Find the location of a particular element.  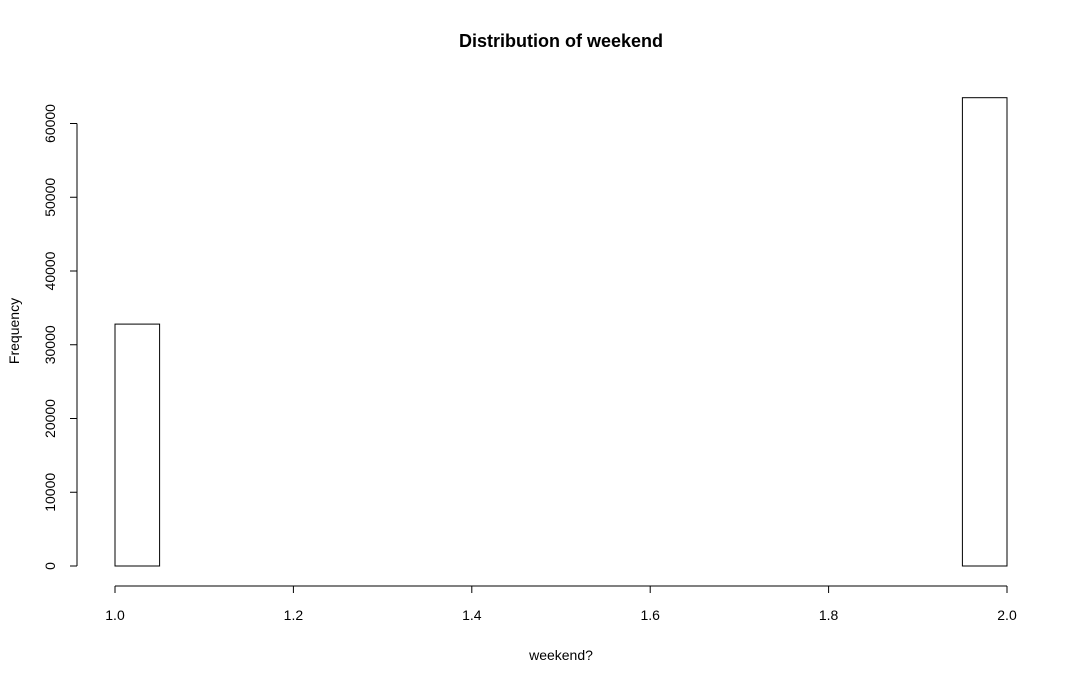

chart-title: Distribution of weekend is located at coordinates (561, 41).